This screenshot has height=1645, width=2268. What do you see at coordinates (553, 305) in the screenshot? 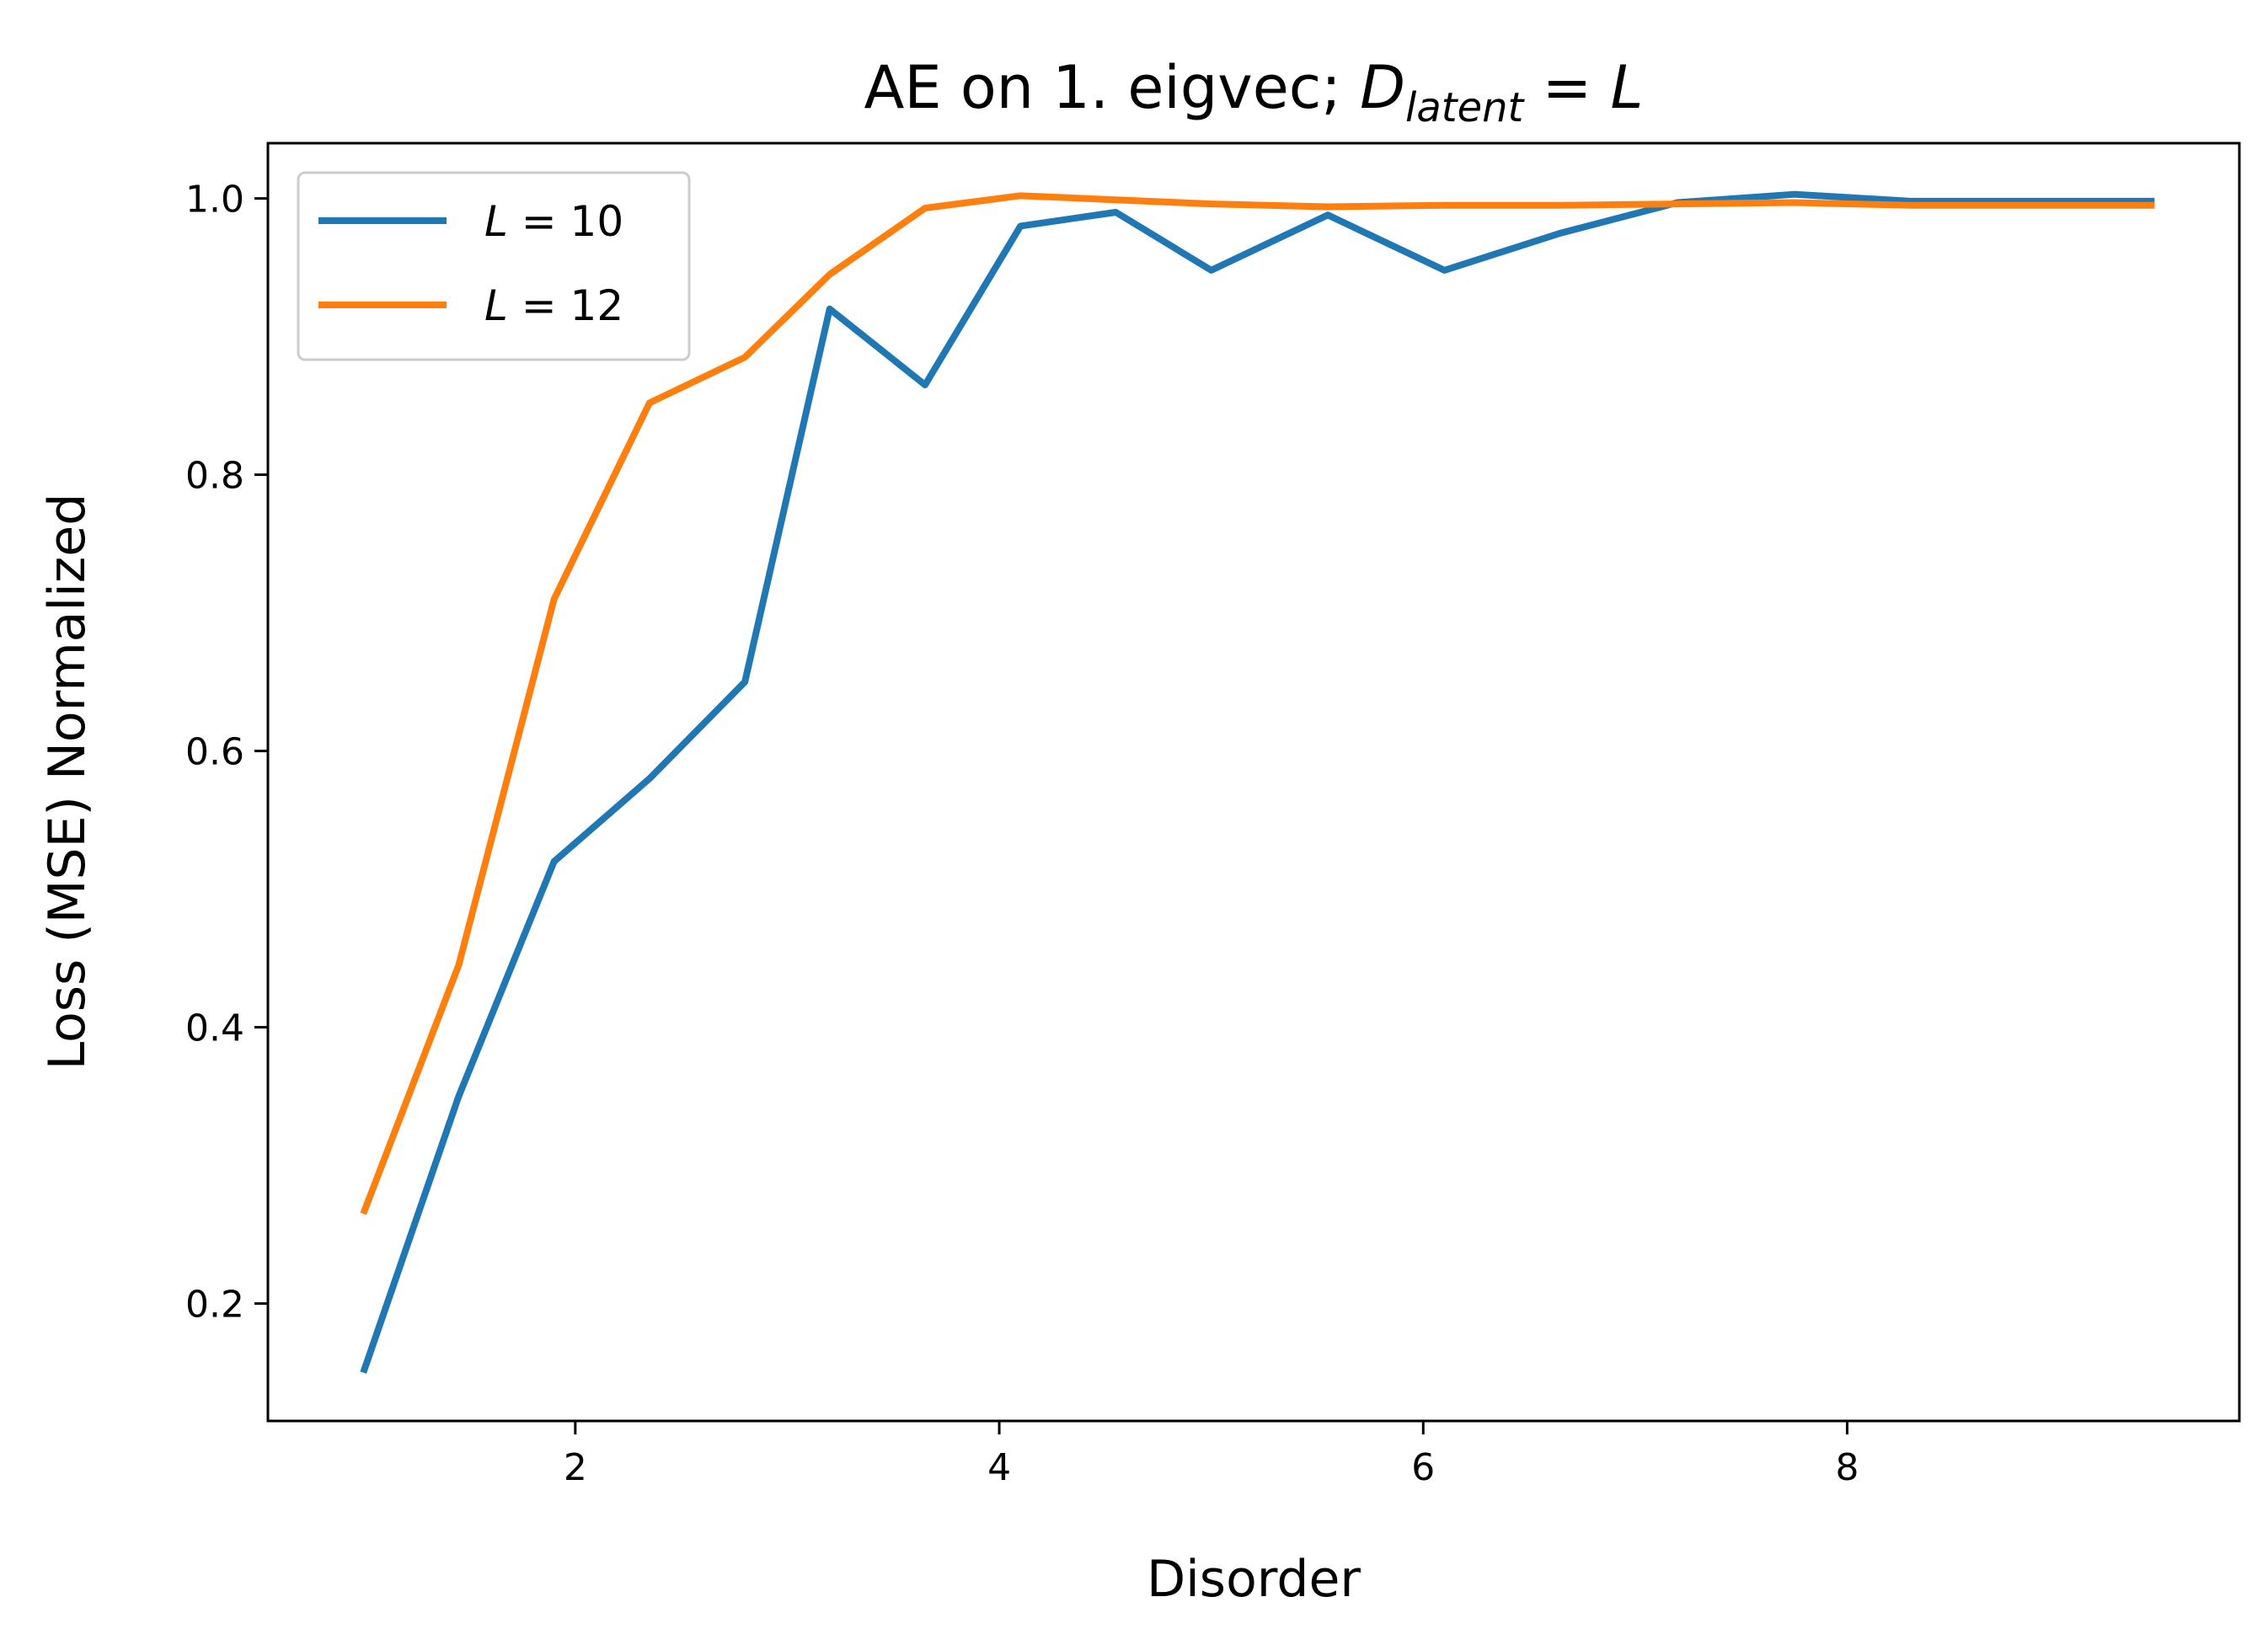
I see `legend-label-l12: L = 12` at bounding box center [553, 305].